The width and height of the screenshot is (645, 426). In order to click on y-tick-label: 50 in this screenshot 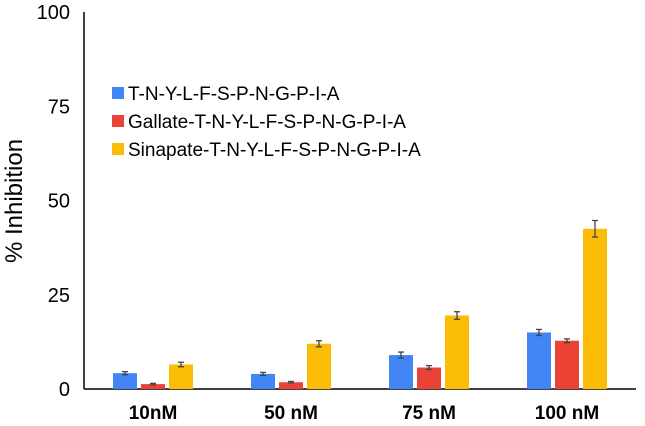, I will do `click(59, 202)`.